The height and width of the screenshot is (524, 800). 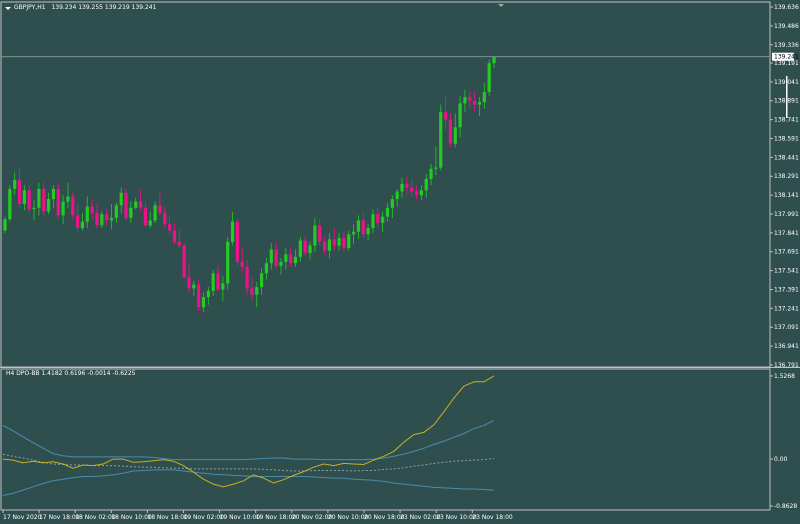 What do you see at coordinates (784, 376) in the screenshot?
I see `indicator-tick-label: 1.5268` at bounding box center [784, 376].